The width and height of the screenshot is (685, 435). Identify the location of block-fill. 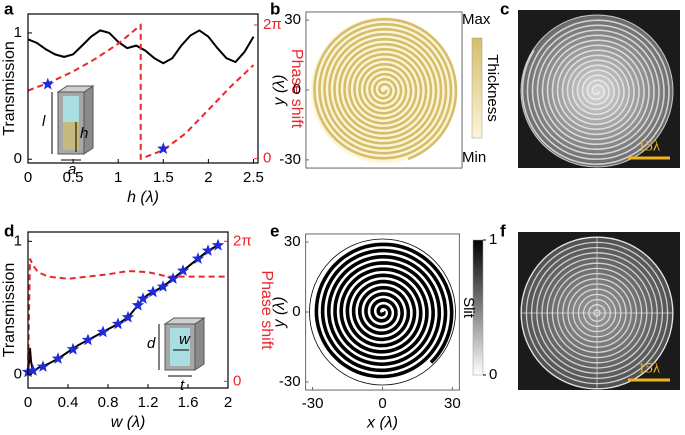
(180, 347).